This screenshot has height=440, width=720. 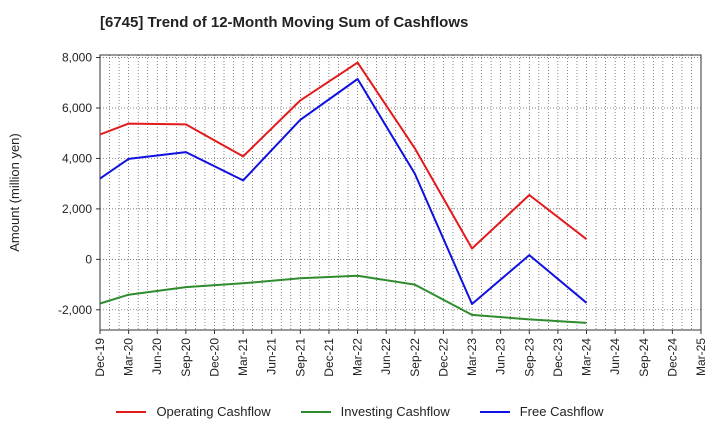 I want to click on x-tick-label: Jun-21, so click(x=272, y=356).